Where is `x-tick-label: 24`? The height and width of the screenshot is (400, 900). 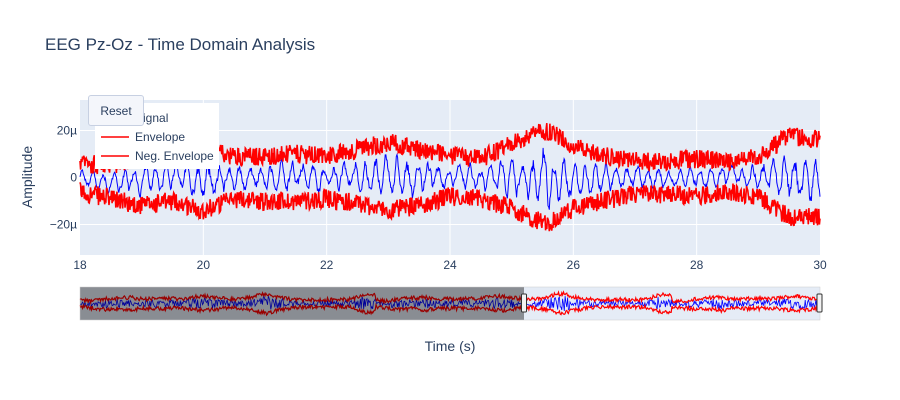
x-tick-label: 24 is located at coordinates (450, 265).